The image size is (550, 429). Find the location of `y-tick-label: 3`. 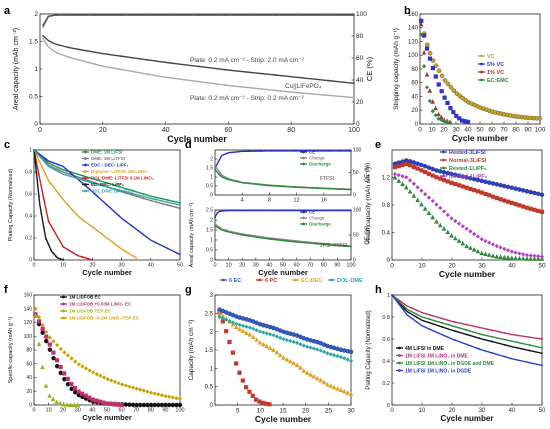

y-tick-label: 3 is located at coordinates (212, 296).